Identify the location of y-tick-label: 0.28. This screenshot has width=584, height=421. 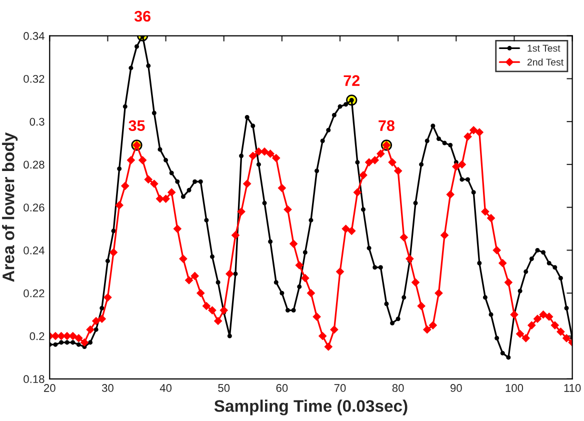
(34, 164).